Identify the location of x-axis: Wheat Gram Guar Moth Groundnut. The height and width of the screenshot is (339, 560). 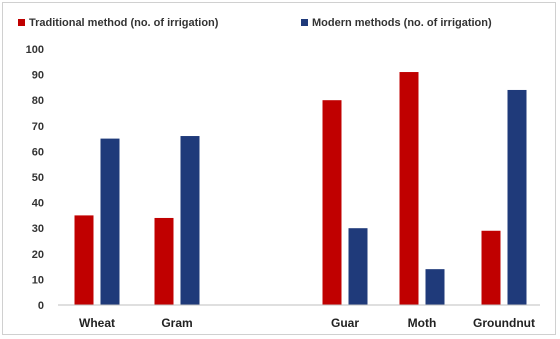
(299, 317).